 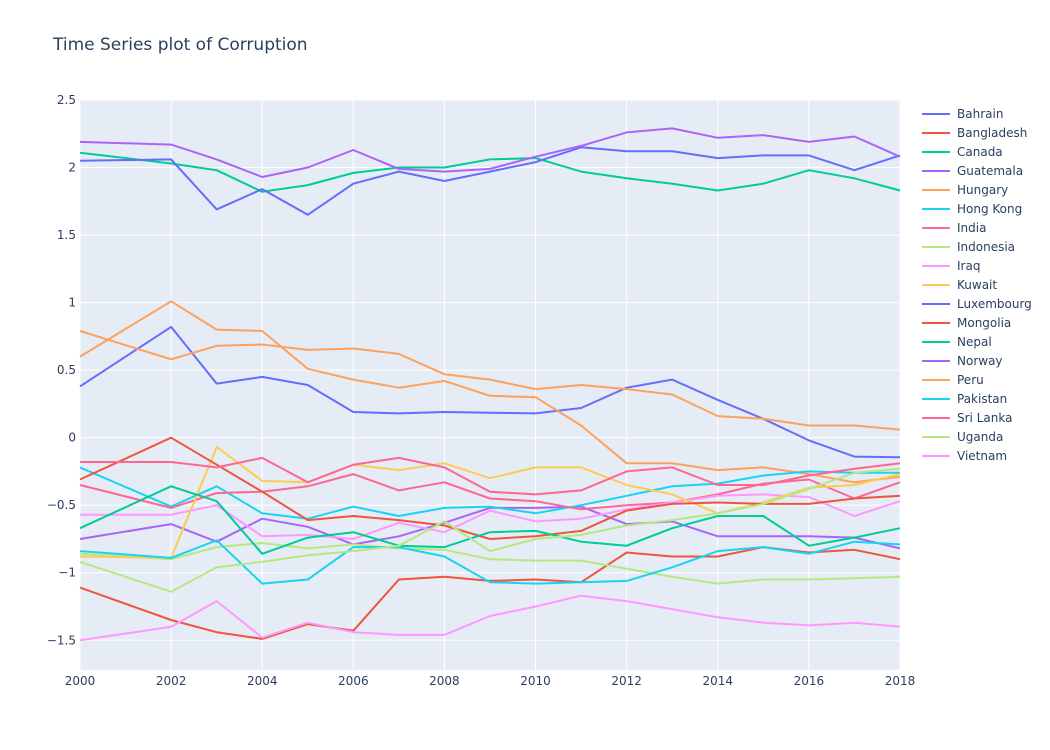 I want to click on series-line-iraq, so click(x=490, y=516).